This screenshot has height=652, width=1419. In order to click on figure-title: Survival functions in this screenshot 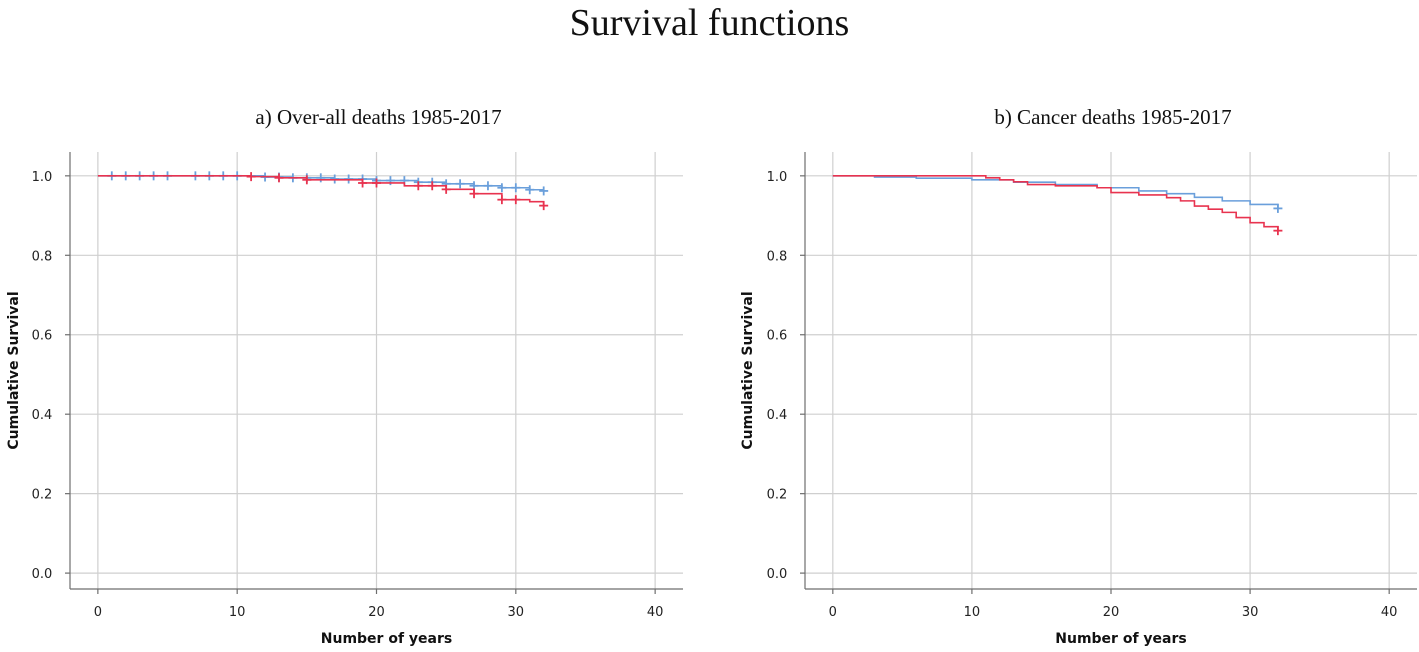, I will do `click(709, 23)`.